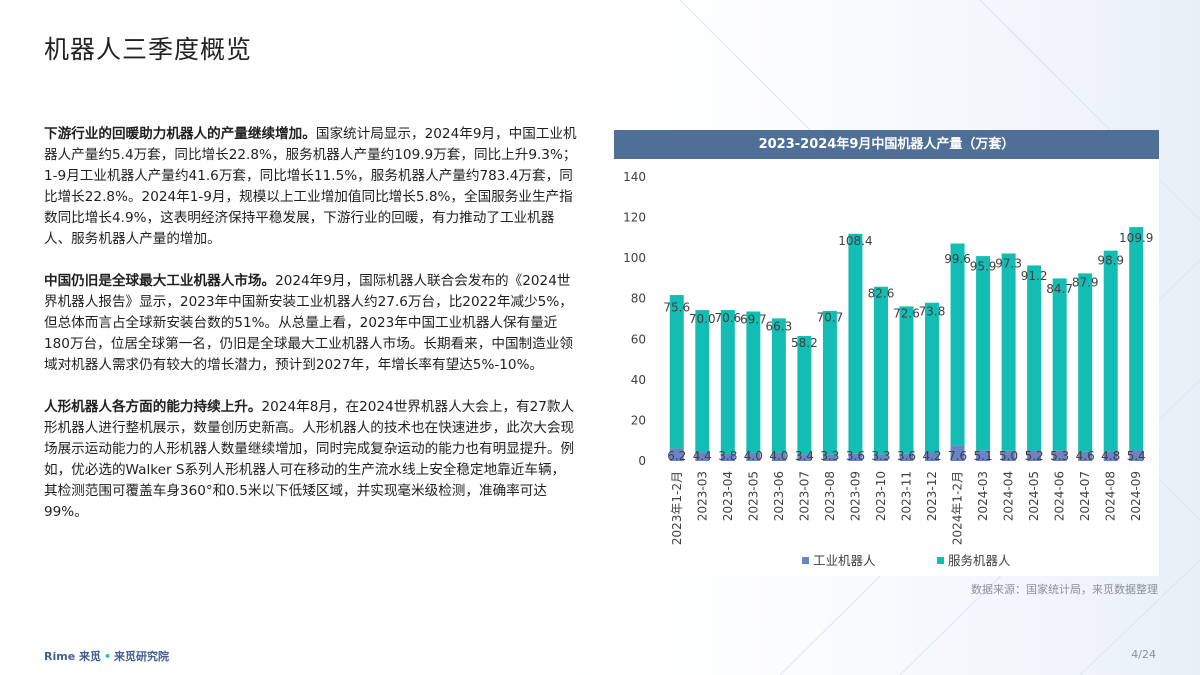 This screenshot has height=675, width=1200. What do you see at coordinates (1143, 654) in the screenshot?
I see `page-number: 4/24` at bounding box center [1143, 654].